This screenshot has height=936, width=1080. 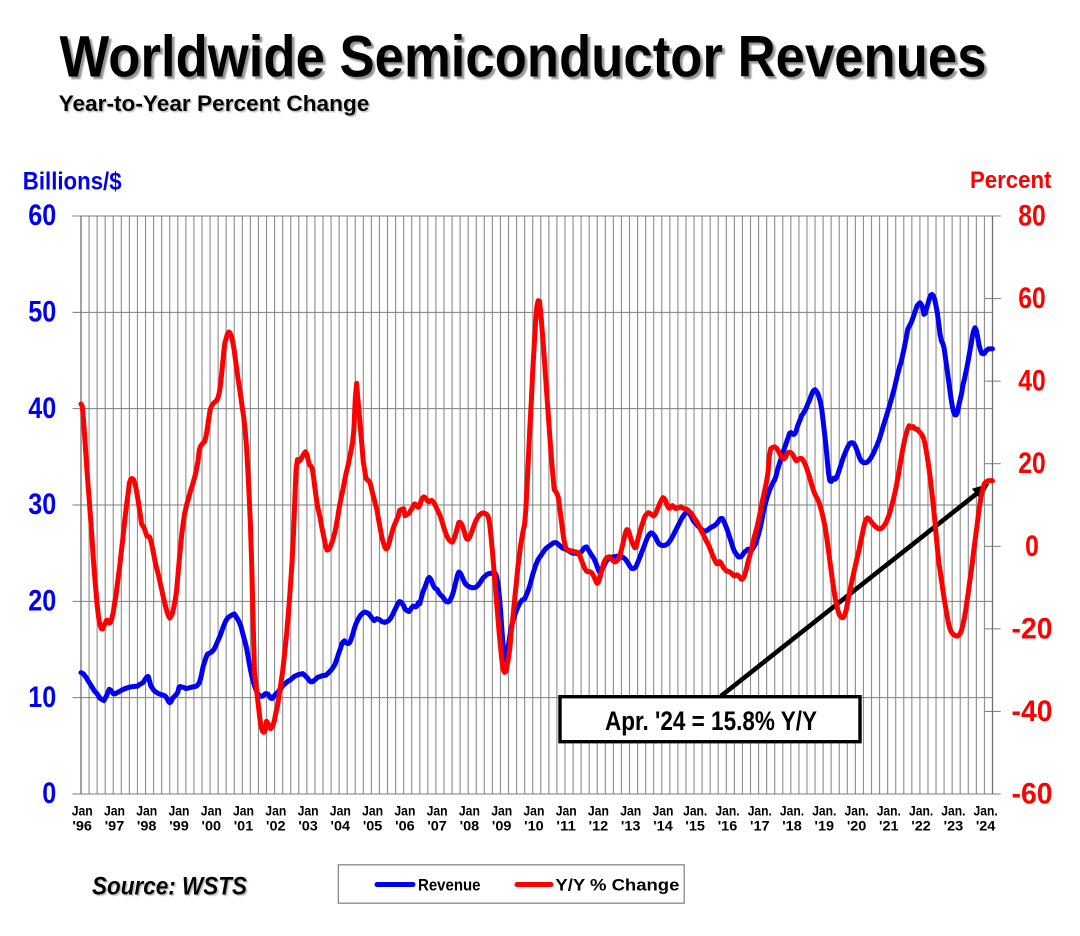 What do you see at coordinates (760, 827) in the screenshot?
I see `svg-text: '17` at bounding box center [760, 827].